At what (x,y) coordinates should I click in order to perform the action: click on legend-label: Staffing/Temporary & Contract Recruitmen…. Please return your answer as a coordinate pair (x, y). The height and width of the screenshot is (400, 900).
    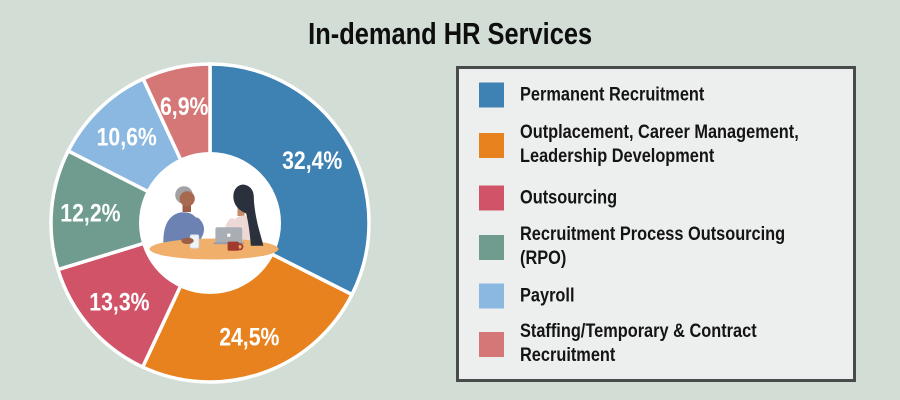
    Looking at the image, I should click on (638, 343).